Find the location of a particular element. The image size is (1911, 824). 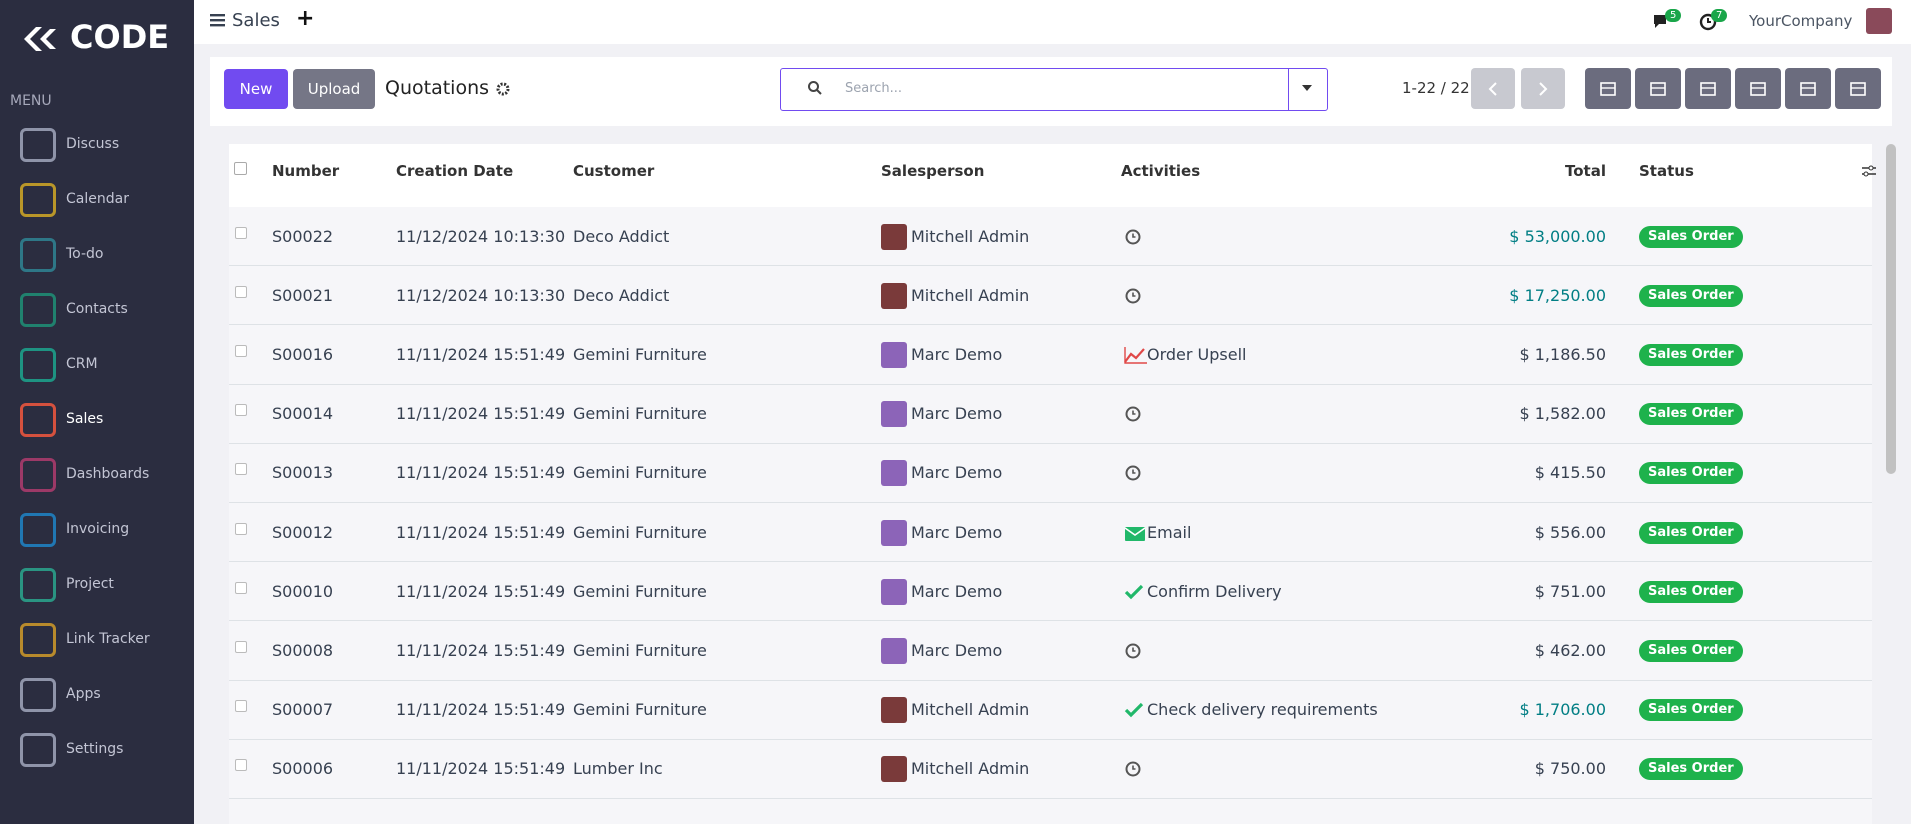

new-button: New is located at coordinates (256, 89).